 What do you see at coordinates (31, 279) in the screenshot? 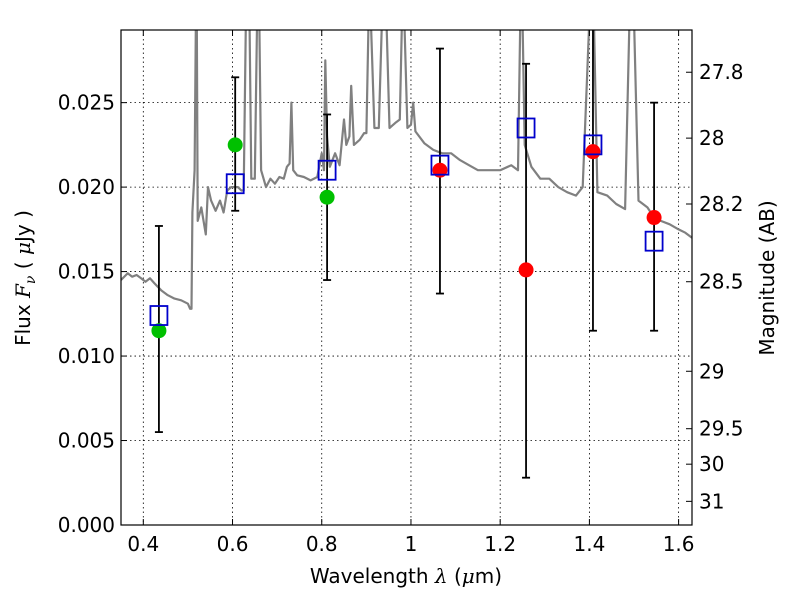
I see `y-axis-left-subscript: ν` at bounding box center [31, 279].